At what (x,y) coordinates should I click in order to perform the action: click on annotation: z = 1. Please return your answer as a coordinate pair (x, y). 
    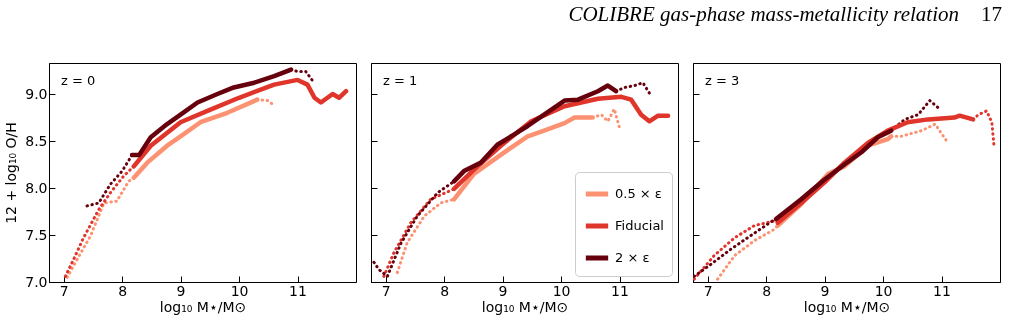
    Looking at the image, I should click on (400, 80).